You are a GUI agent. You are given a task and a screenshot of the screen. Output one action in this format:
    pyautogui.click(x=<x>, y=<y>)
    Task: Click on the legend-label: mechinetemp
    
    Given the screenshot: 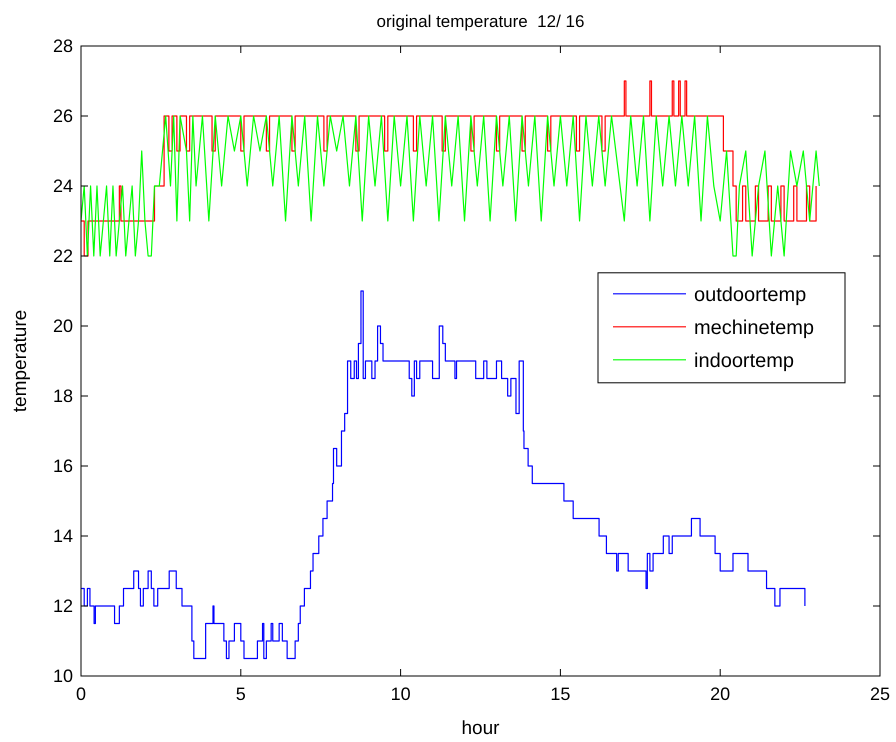 What is the action you would take?
    pyautogui.click(x=754, y=327)
    